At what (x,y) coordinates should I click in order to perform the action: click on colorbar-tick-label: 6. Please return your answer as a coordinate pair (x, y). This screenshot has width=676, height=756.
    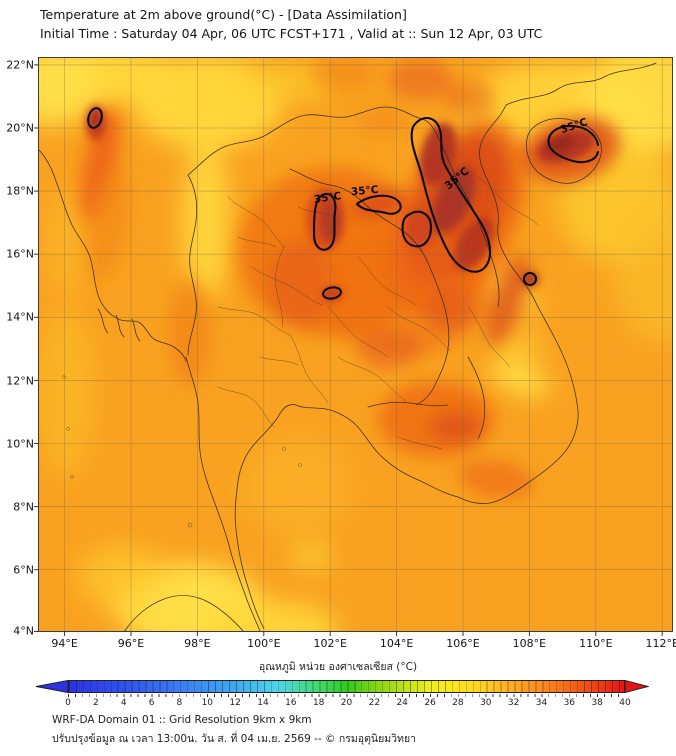
    Looking at the image, I should click on (151, 703).